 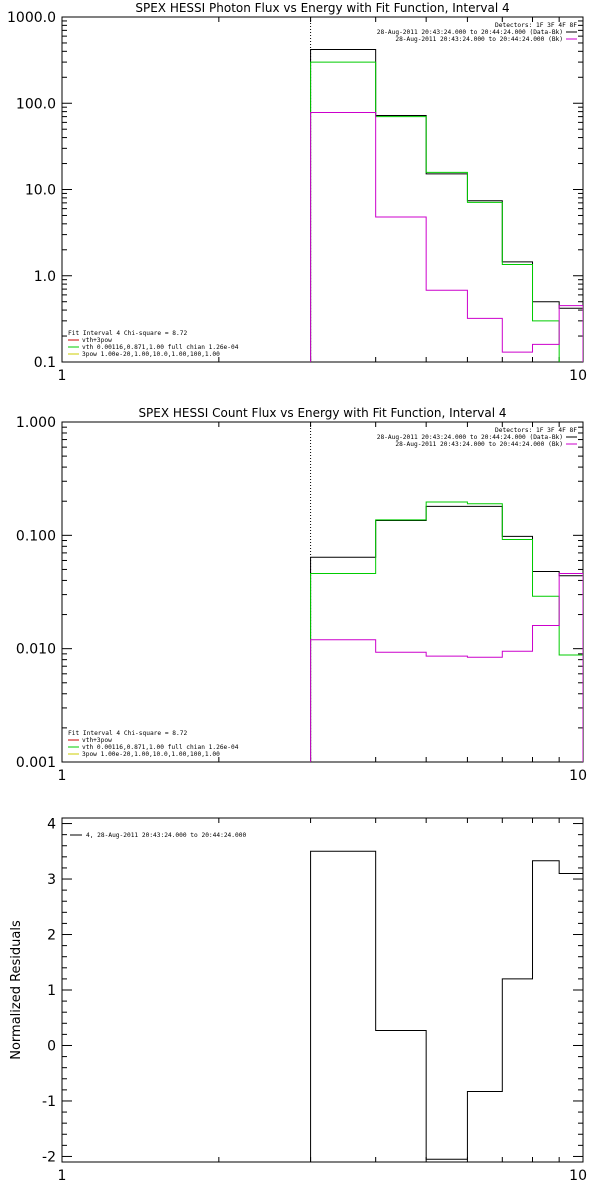 What do you see at coordinates (36, 763) in the screenshot?
I see `y-tick-label: 0.001` at bounding box center [36, 763].